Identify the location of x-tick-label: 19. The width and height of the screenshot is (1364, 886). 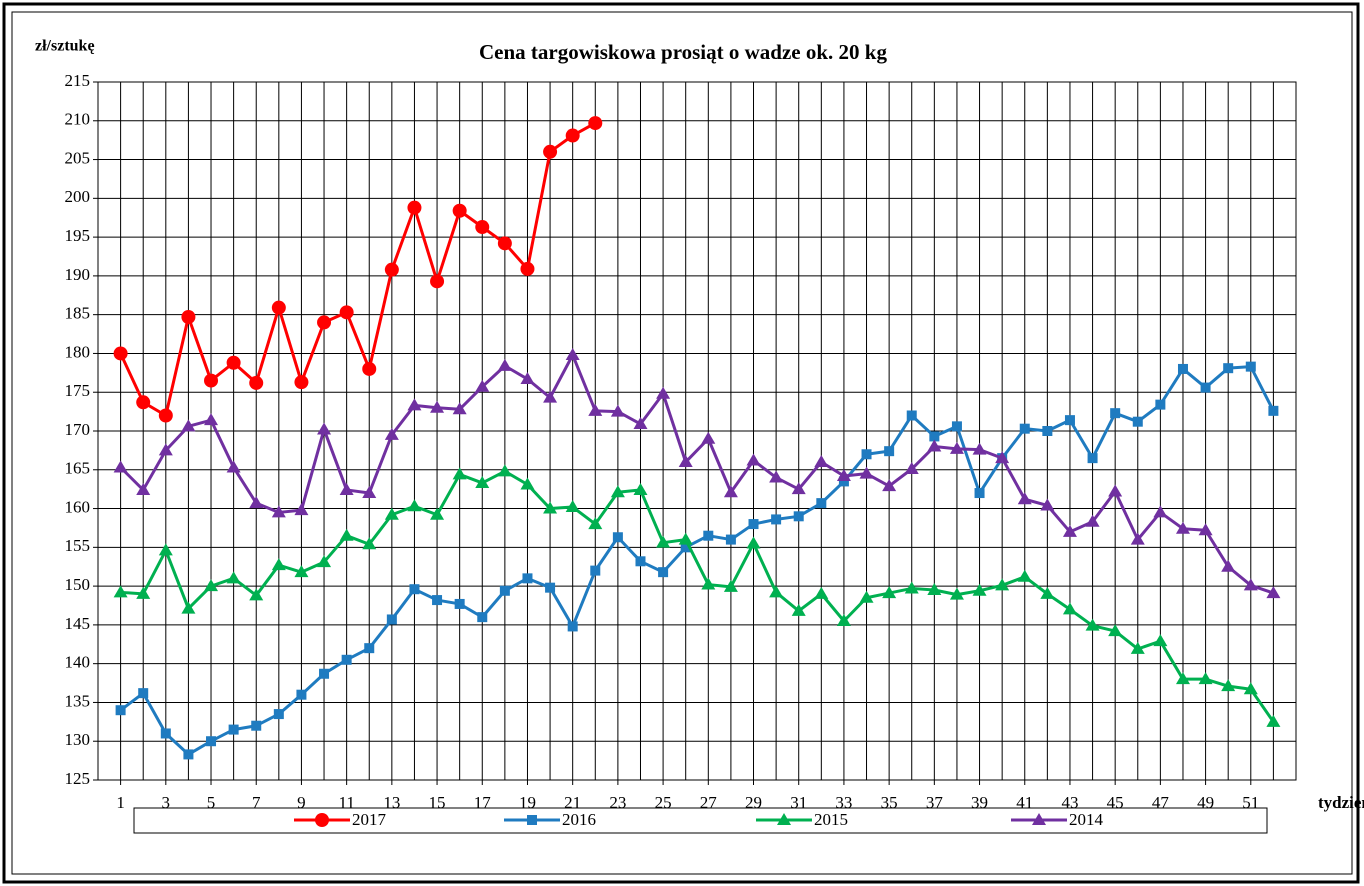
(527, 802).